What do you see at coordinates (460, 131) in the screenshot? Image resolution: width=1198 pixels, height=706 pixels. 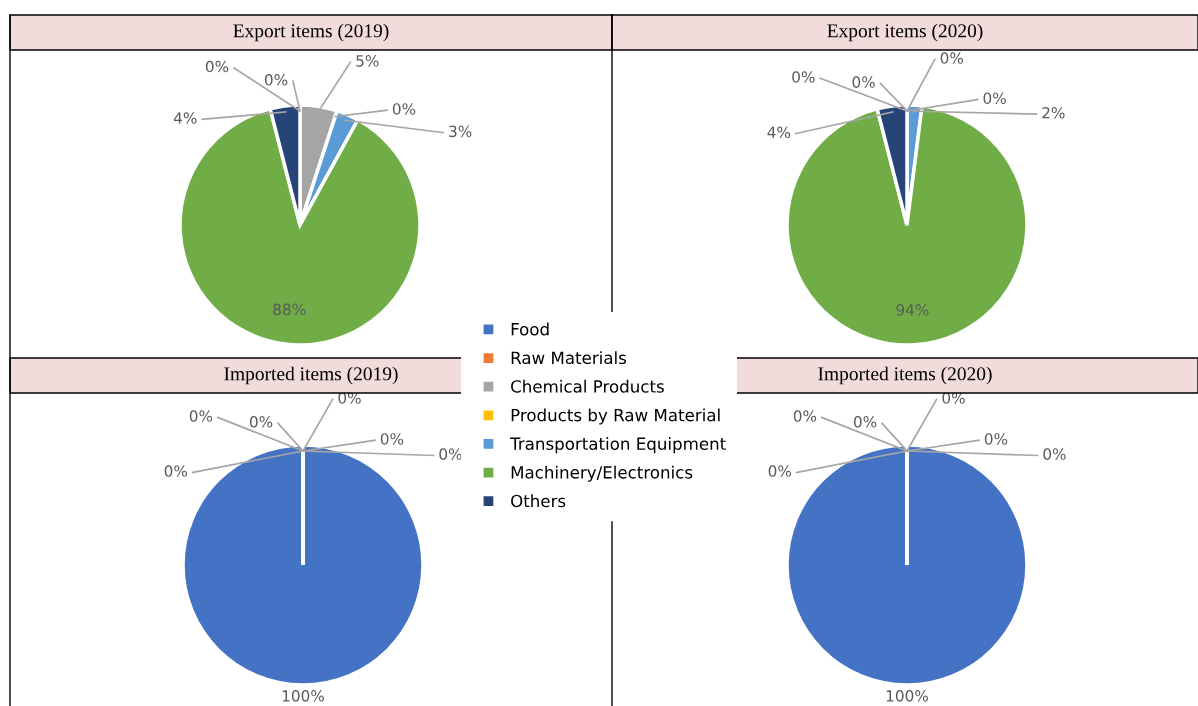 I see `data-label: 3%` at bounding box center [460, 131].